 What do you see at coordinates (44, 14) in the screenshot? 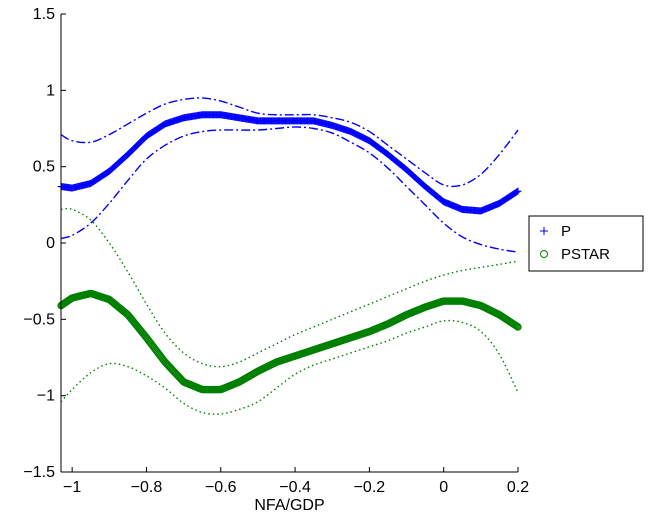
I see `y-tick-label: 1.5` at bounding box center [44, 14].